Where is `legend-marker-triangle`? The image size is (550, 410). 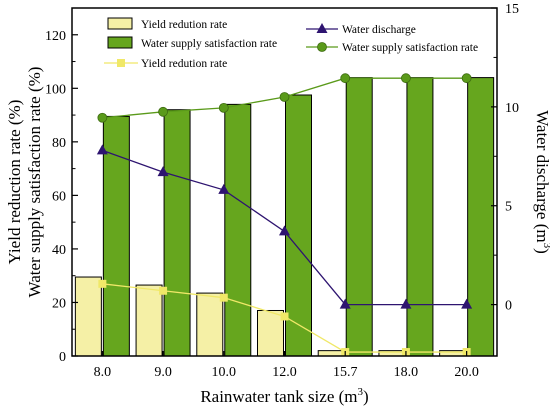 legend-marker-triangle is located at coordinates (322, 28).